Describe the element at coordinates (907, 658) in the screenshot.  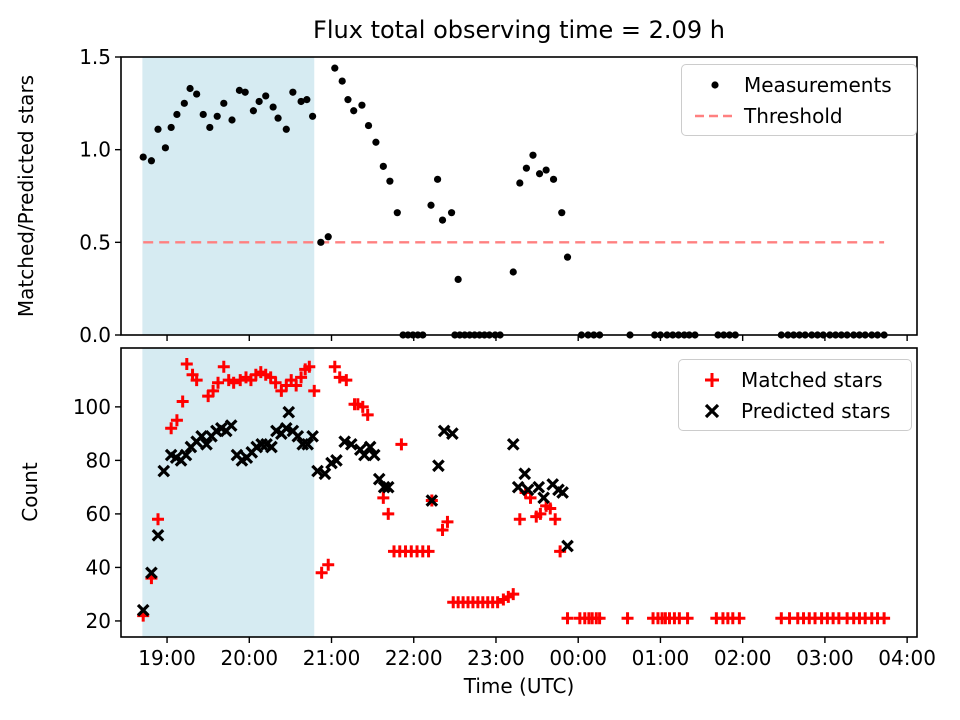
I see `x-tick-label: 04:00` at that location.